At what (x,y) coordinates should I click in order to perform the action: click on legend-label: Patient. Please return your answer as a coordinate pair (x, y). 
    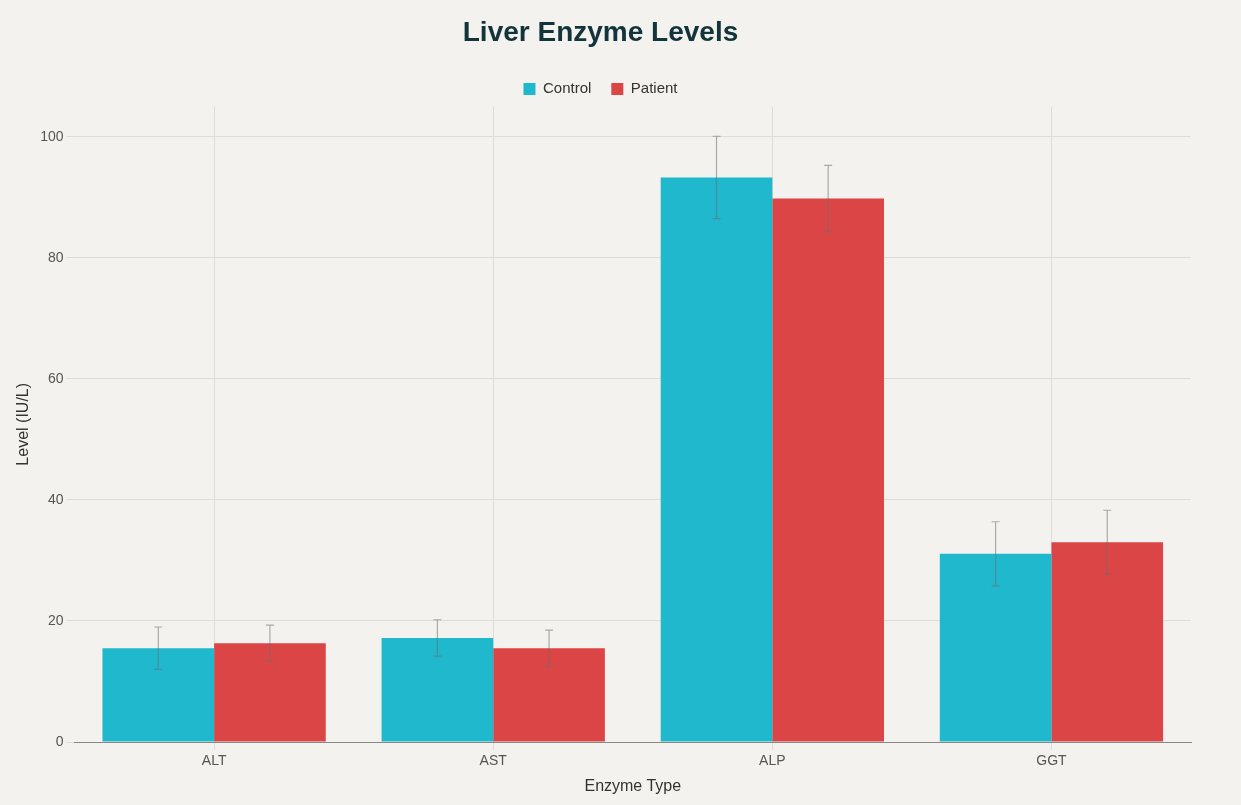
    Looking at the image, I should click on (654, 88).